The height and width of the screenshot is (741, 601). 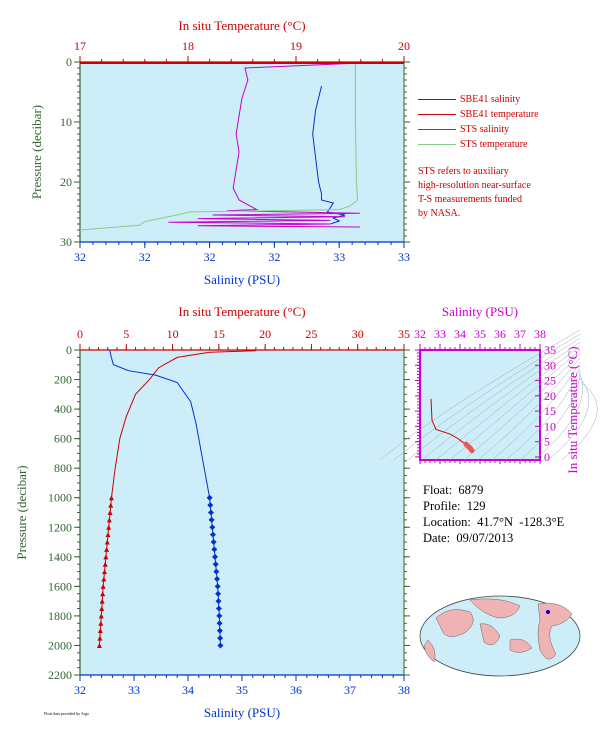 I want to click on float-id: Float: 6879, so click(x=453, y=490).